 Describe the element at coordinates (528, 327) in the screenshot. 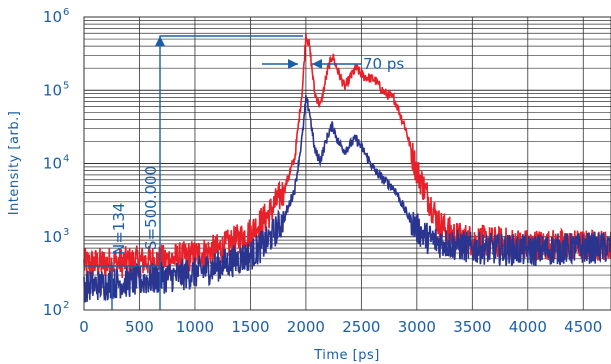

I see `x-tick-label: 4000` at that location.